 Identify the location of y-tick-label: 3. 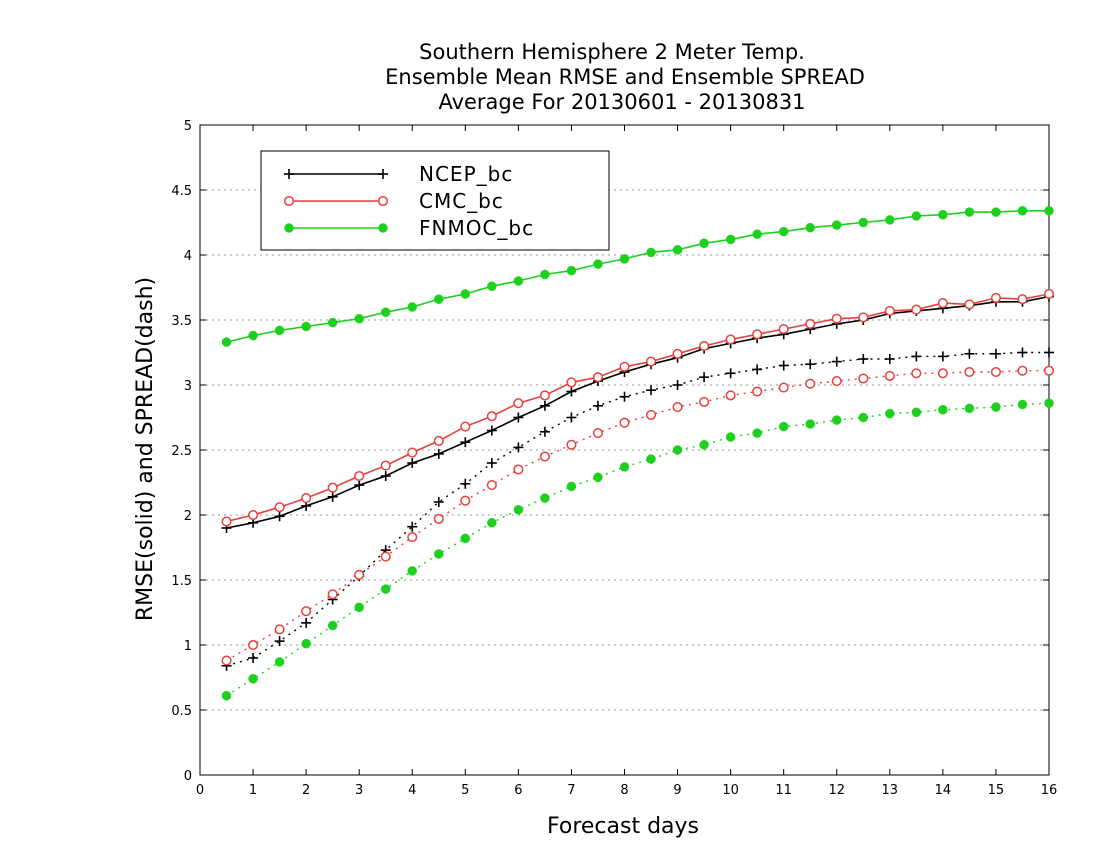
(188, 386).